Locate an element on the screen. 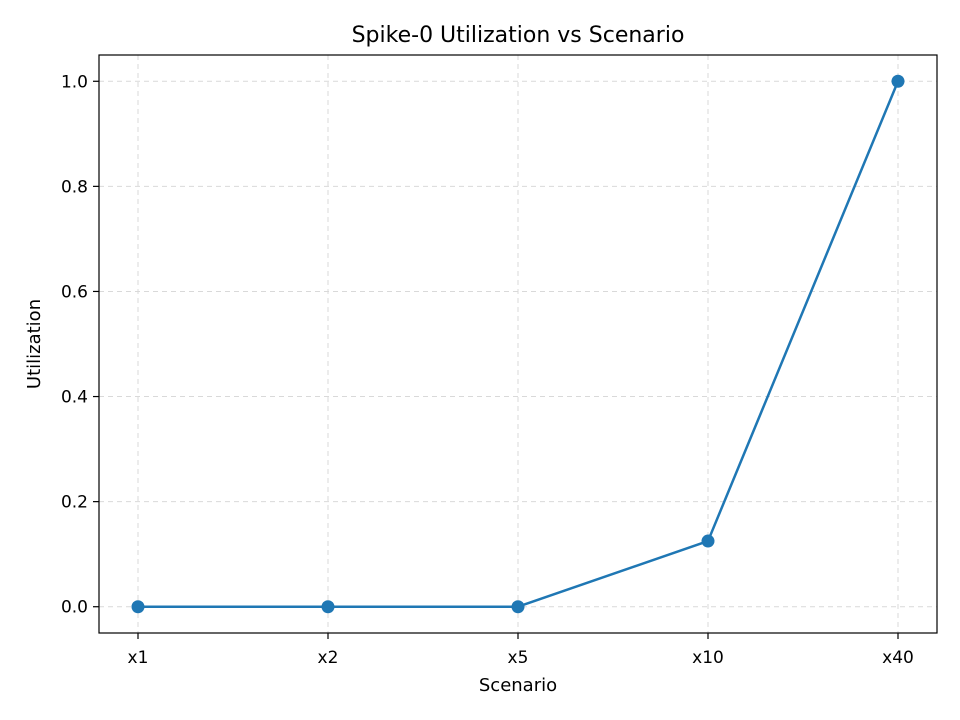 This screenshot has height=720, width=960. y-tick-label: 0.2 is located at coordinates (74, 503).